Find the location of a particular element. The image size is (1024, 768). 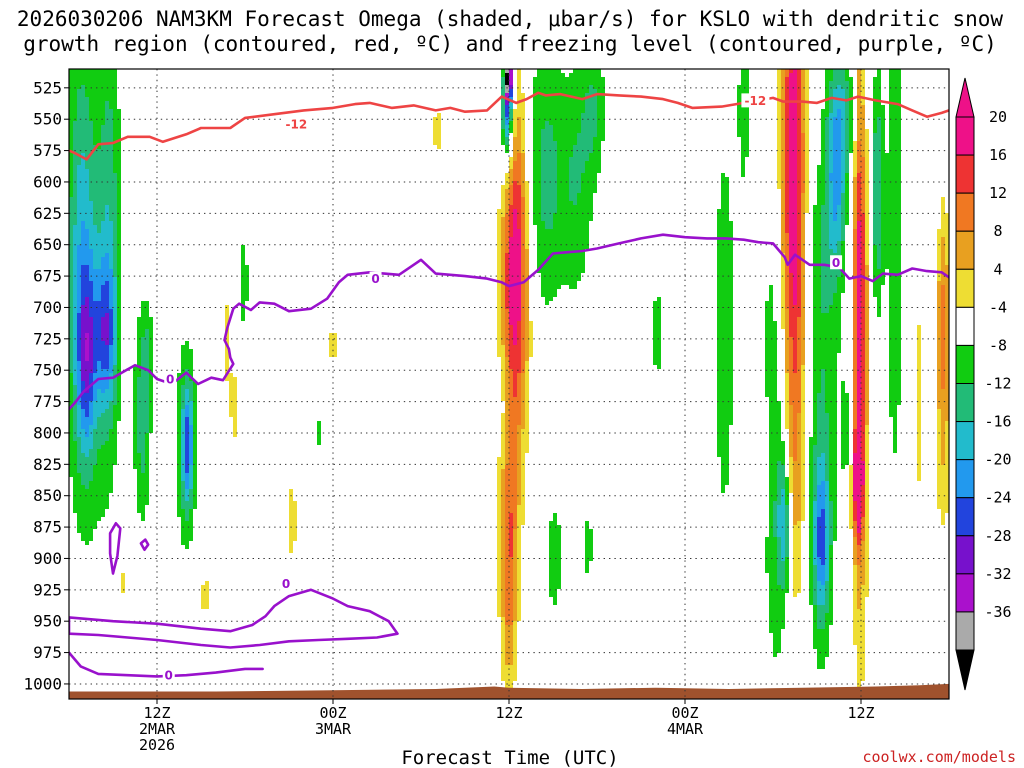

colorbar-bin is located at coordinates (965, 326).